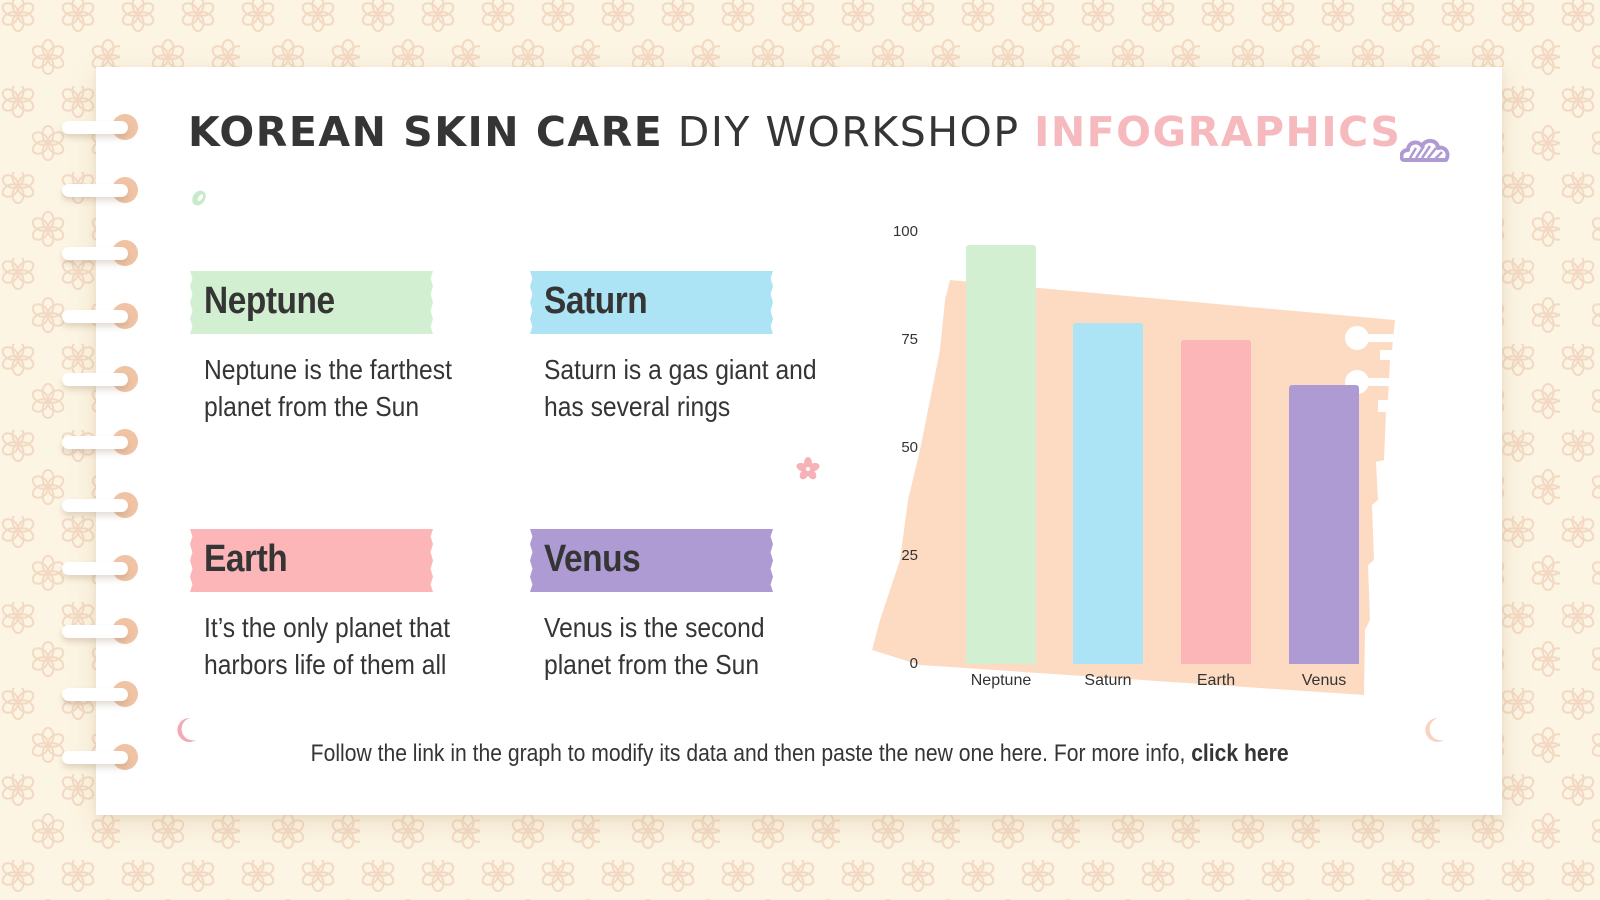  What do you see at coordinates (808, 468) in the screenshot?
I see `flower-icon` at bounding box center [808, 468].